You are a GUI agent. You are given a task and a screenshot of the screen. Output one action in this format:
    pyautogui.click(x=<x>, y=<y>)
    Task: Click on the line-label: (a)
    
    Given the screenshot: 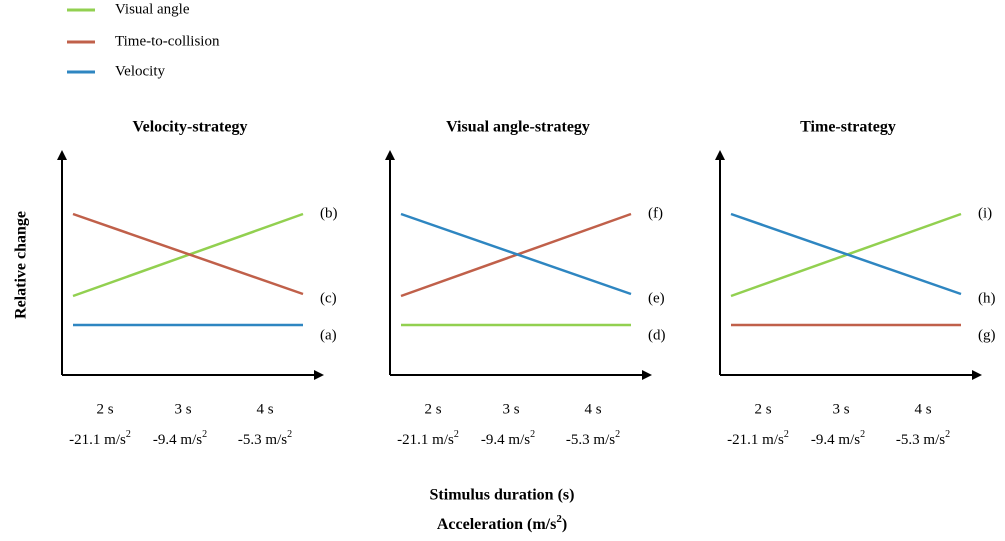 What is the action you would take?
    pyautogui.click(x=328, y=335)
    